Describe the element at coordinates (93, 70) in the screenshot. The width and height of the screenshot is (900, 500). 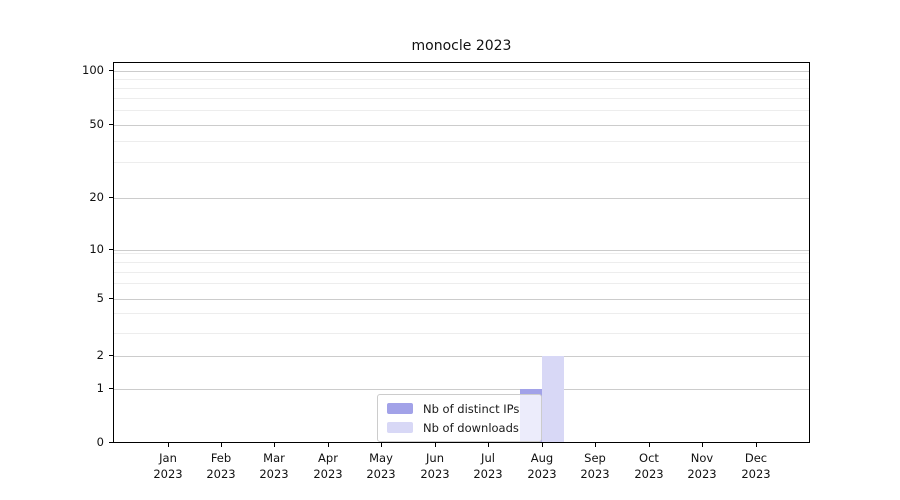
I see `y-tick-label-100: 100` at that location.